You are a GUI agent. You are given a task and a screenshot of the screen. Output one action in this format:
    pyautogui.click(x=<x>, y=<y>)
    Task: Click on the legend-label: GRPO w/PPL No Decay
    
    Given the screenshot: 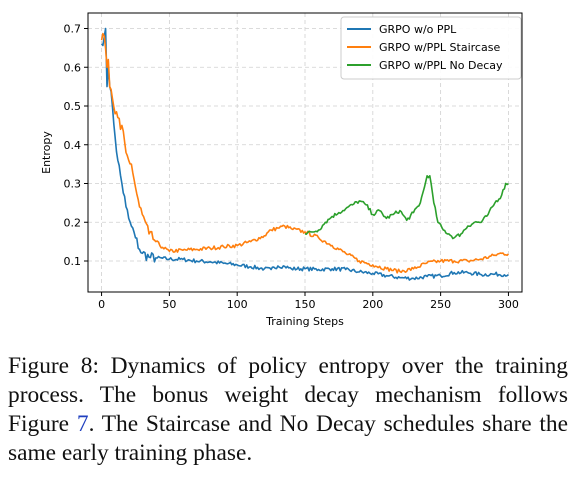 What is the action you would take?
    pyautogui.click(x=441, y=65)
    